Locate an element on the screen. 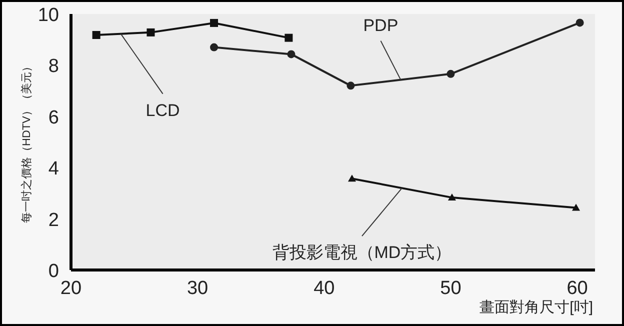 The image size is (624, 326). y-tick-label: 0 is located at coordinates (53, 271).